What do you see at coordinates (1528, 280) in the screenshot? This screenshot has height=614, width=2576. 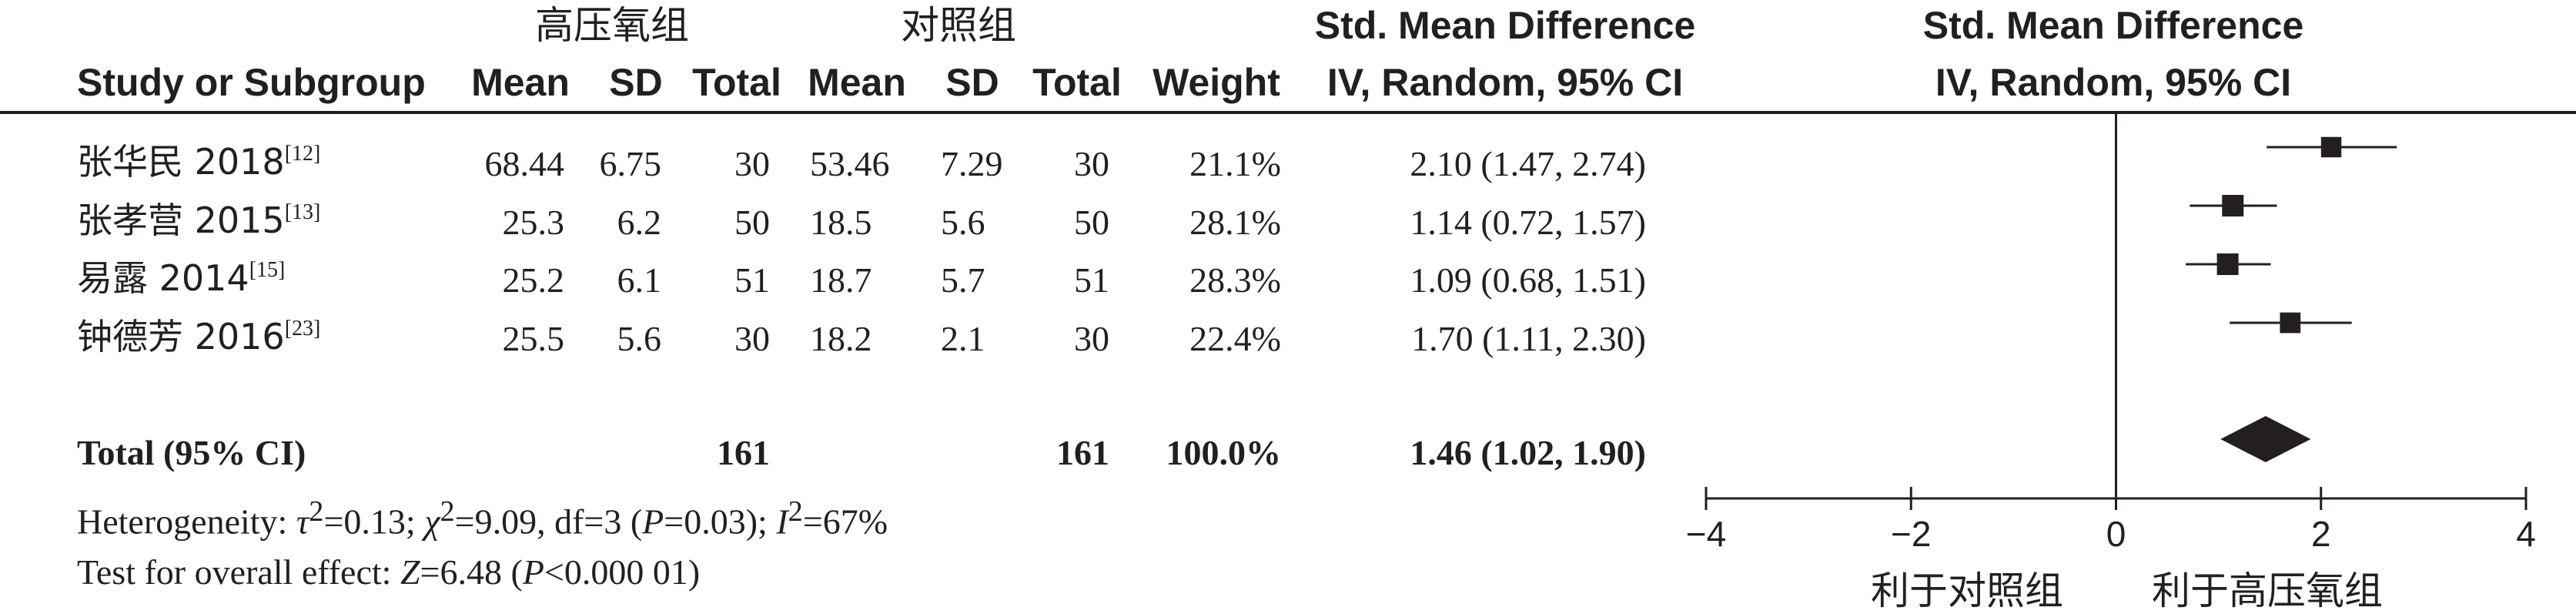 I see `ci-text: 1.09 (0.68, 1.51)` at bounding box center [1528, 280].